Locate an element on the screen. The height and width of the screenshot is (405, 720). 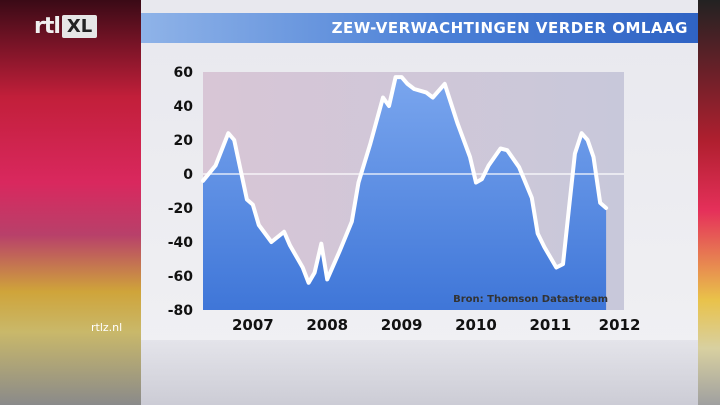
x-tick-label: 2008 is located at coordinates (327, 325).